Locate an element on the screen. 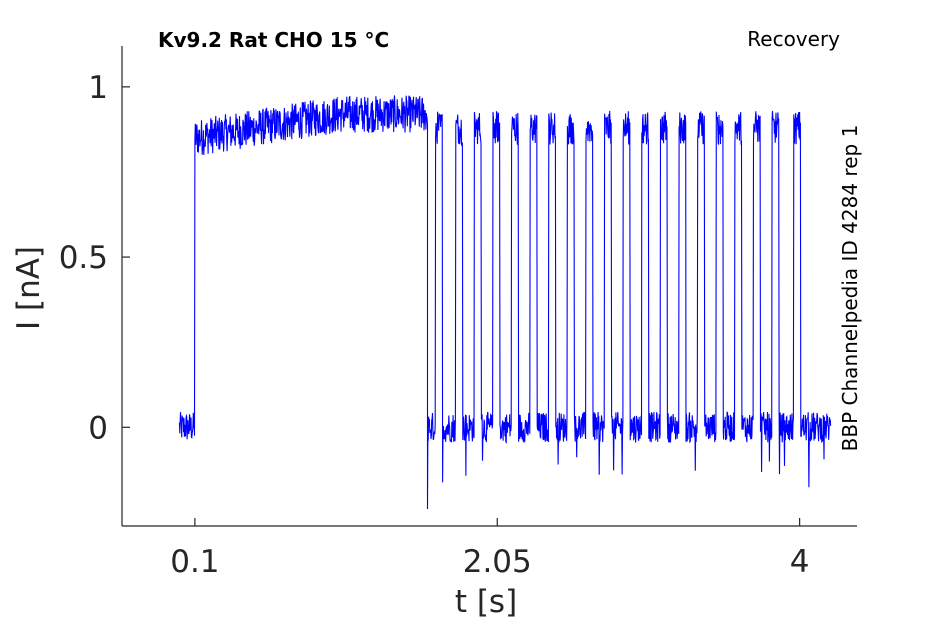 Image resolution: width=945 pixels, height=624 pixels. x-tick-label: 2.05 is located at coordinates (497, 562).